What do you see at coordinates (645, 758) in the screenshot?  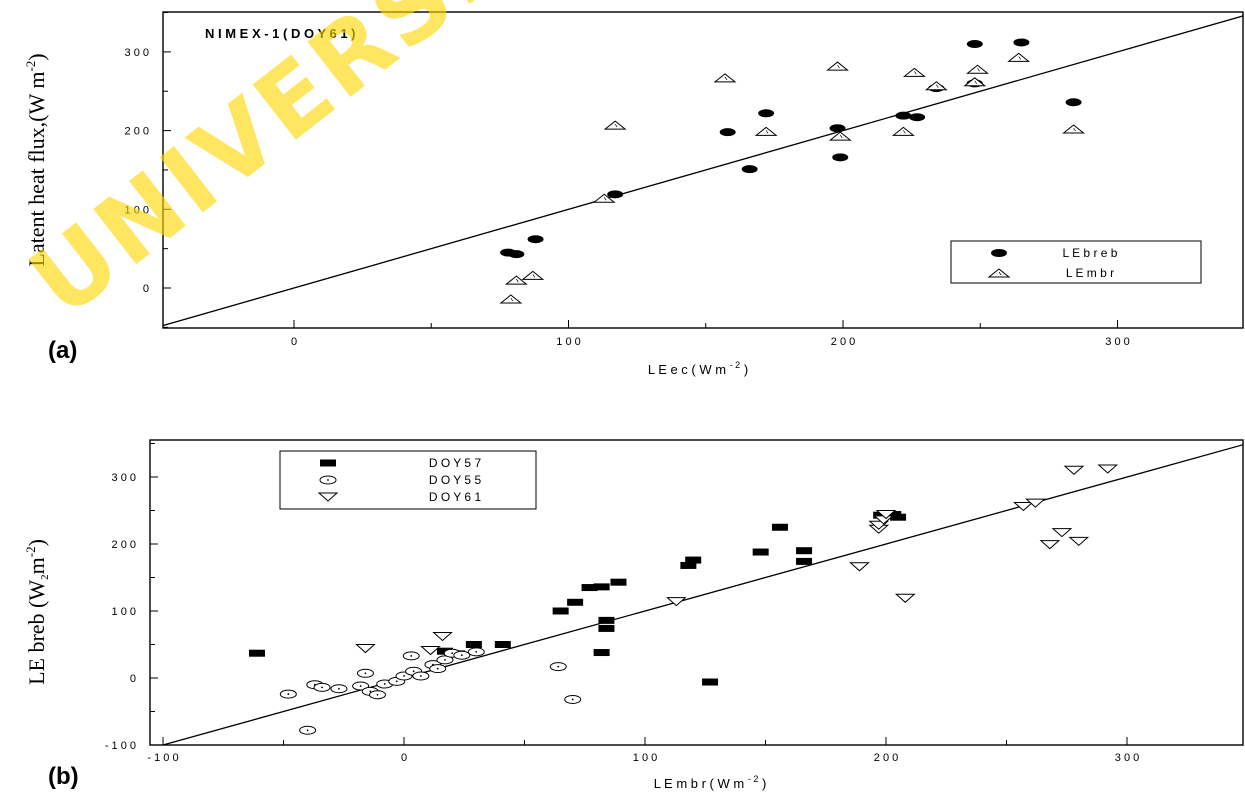 I see `panel-b-x-tick-label: 1 0 0` at bounding box center [645, 758].